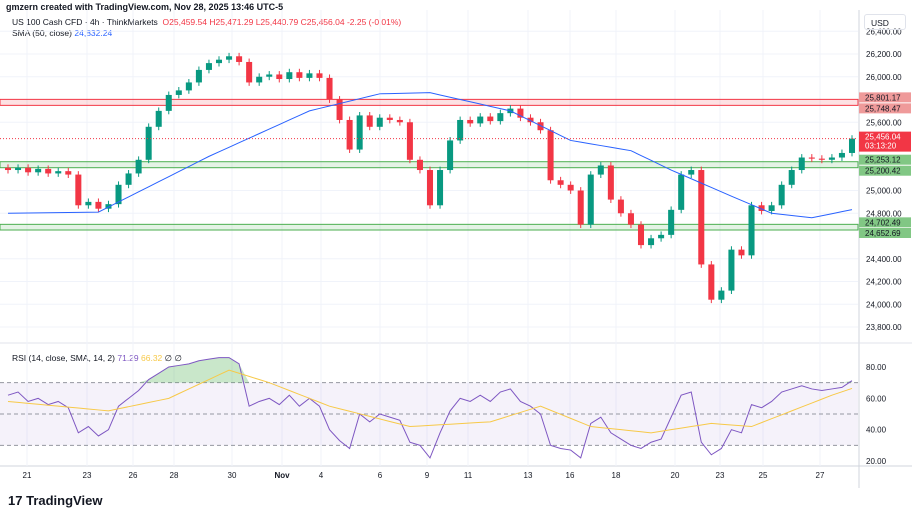 The image size is (912, 513). I want to click on rsi-overbought-fill, so click(430, 370).